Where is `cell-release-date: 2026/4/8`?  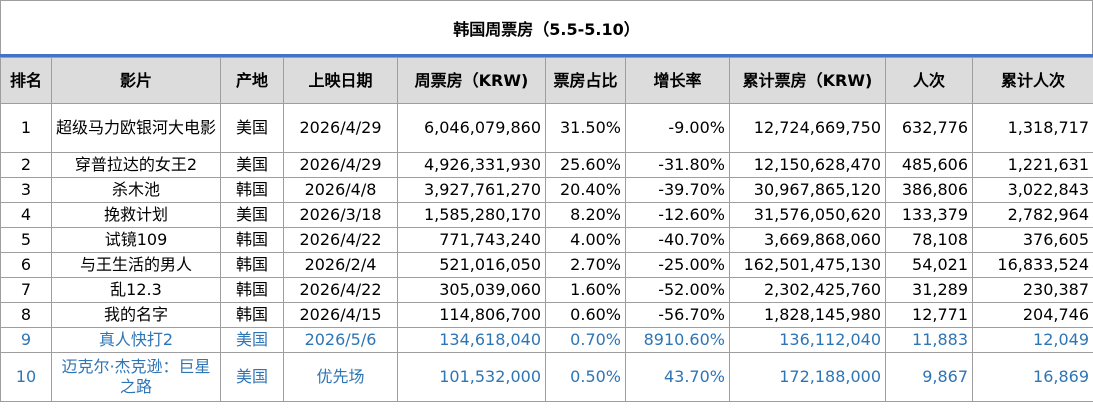
cell-release-date: 2026/4/8 is located at coordinates (340, 190).